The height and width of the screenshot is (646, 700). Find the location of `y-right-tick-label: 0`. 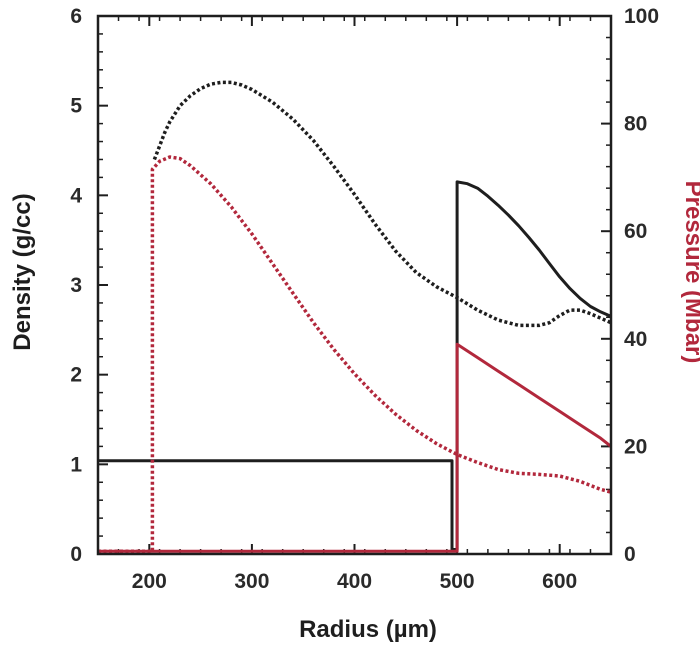

y-right-tick-label: 0 is located at coordinates (630, 554).